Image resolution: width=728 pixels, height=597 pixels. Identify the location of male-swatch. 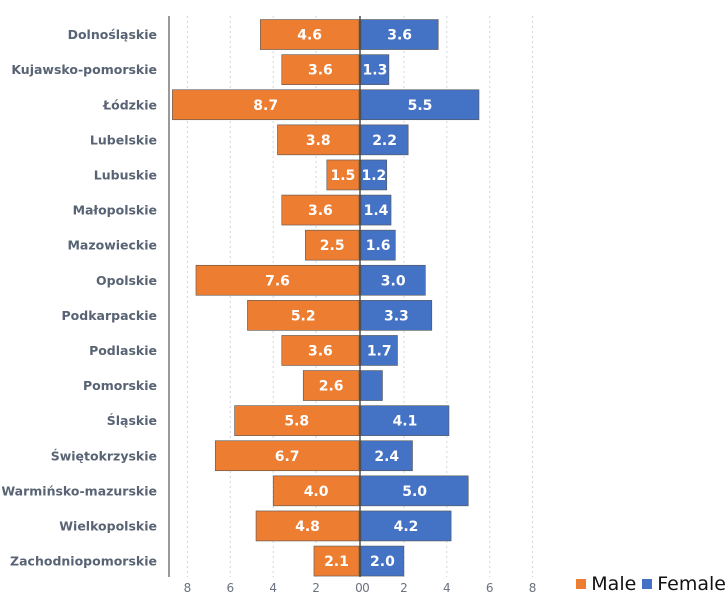
(581, 584).